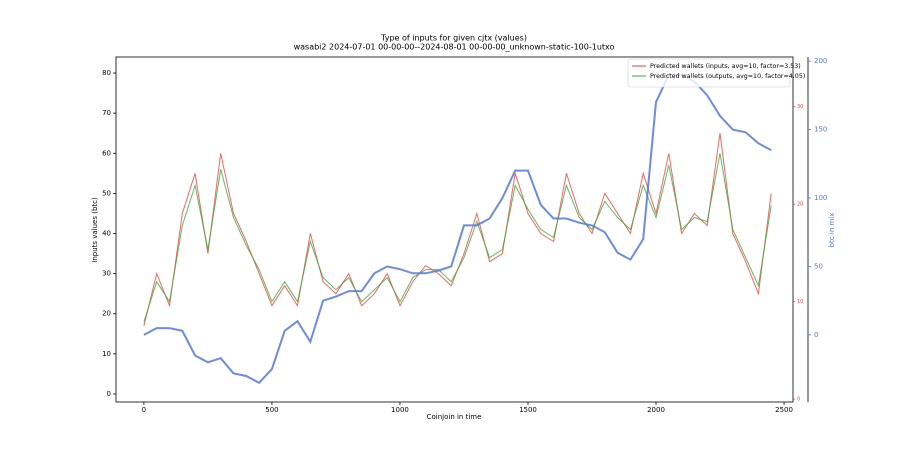  I want to click on x-tick-label: 2000, so click(656, 410).